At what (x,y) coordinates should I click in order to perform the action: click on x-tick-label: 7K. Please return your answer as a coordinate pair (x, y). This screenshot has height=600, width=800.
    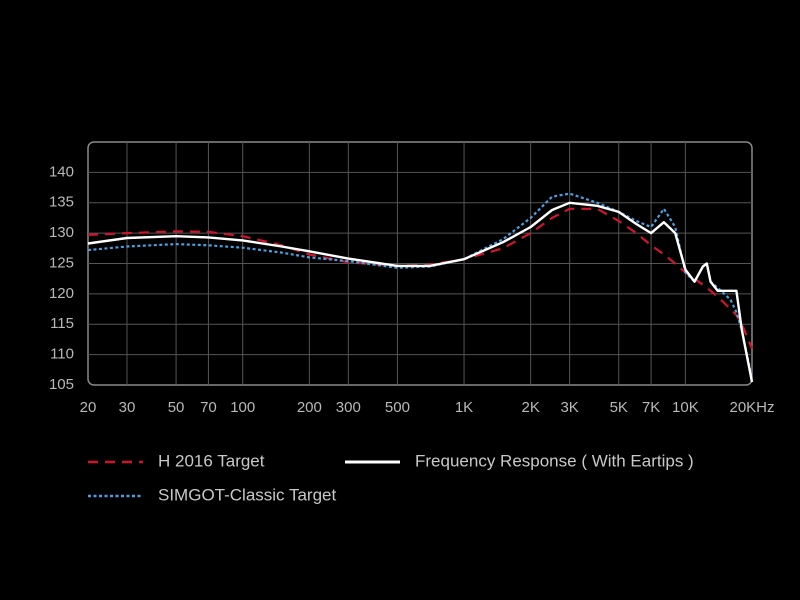
    Looking at the image, I should click on (651, 407).